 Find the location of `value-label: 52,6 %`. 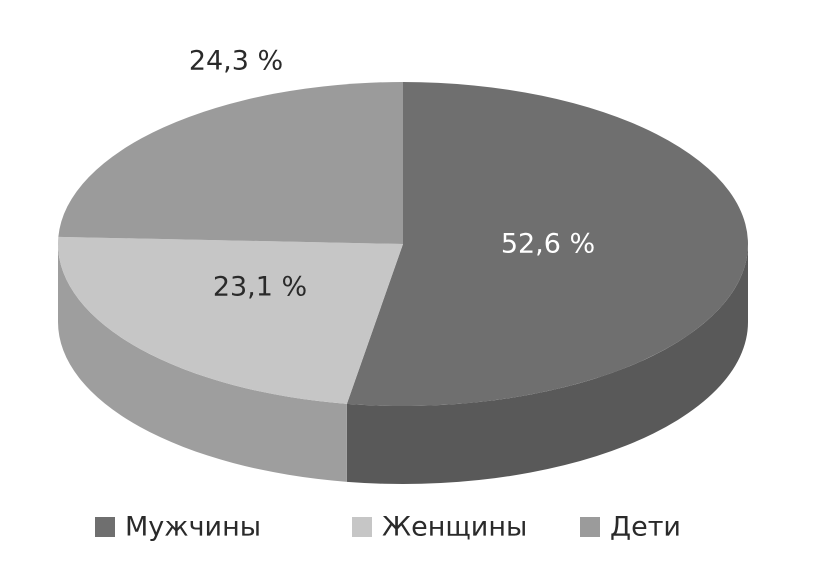

value-label: 52,6 % is located at coordinates (548, 244).